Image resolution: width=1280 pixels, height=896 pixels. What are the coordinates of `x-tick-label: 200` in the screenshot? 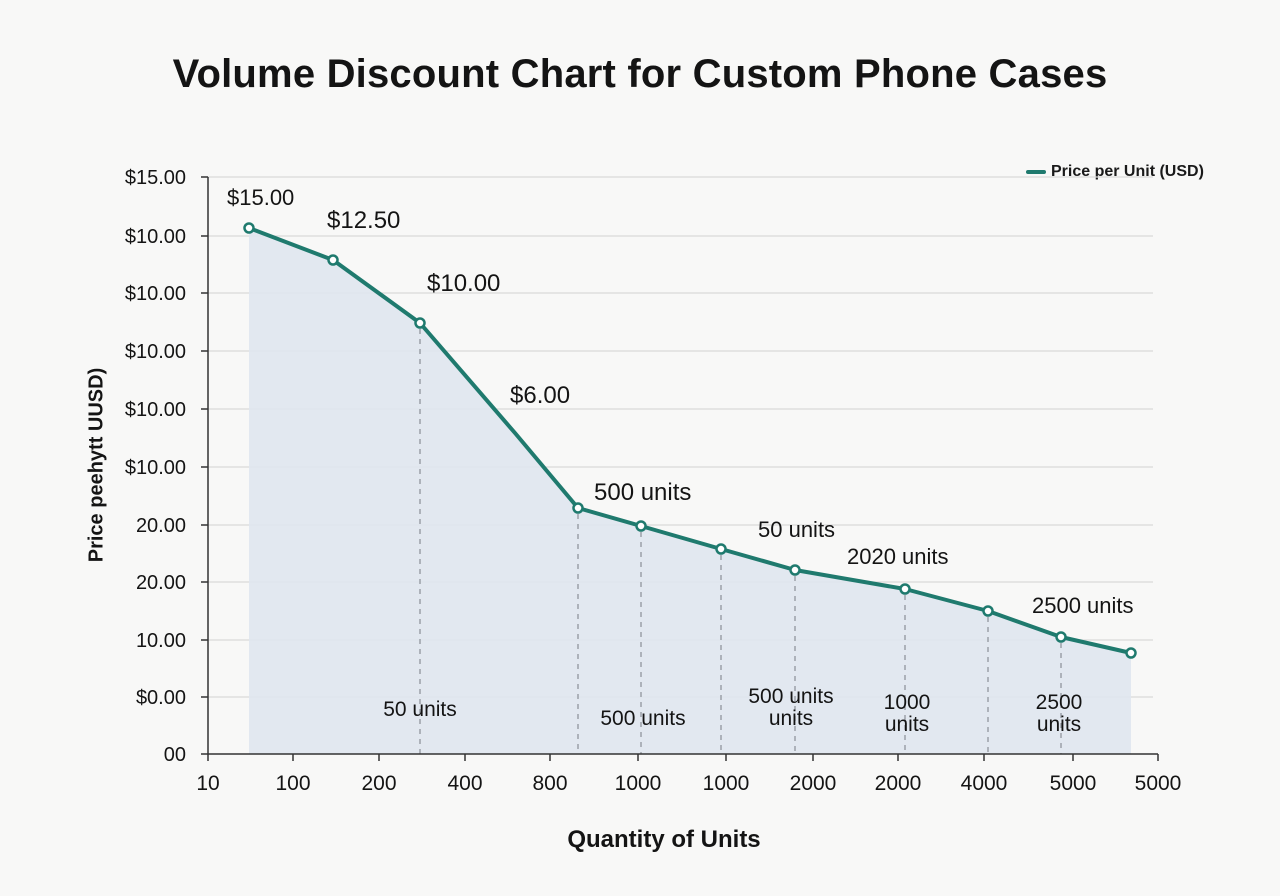 It's located at (378, 783).